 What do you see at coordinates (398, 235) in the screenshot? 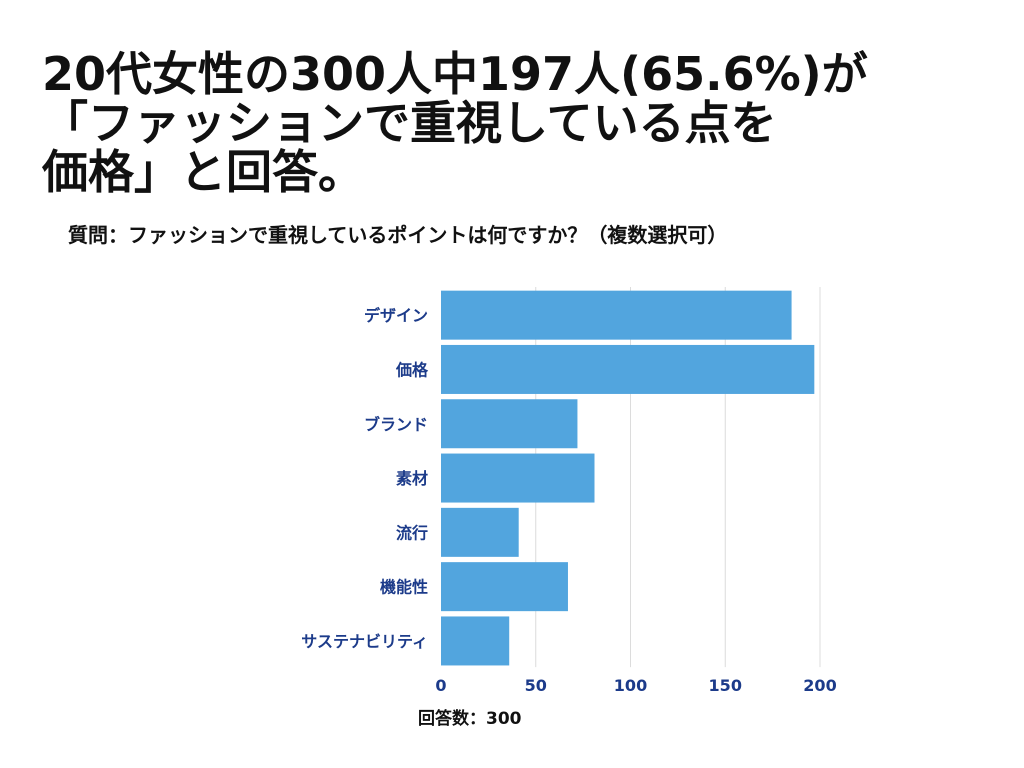
I see `survey-question: 質問：ファッションで重視しているポイントは何ですか？（複数選択可）` at bounding box center [398, 235].